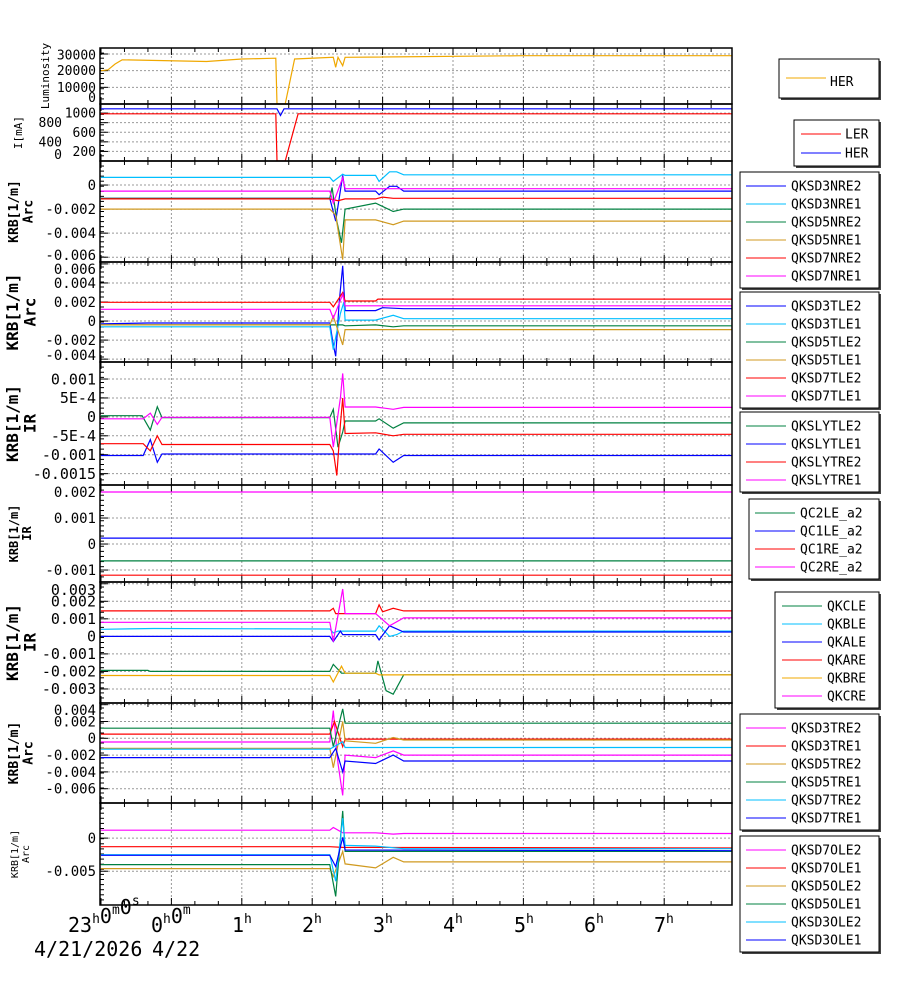 The width and height of the screenshot is (900, 984). I want to click on y-tick-label: 200, so click(84, 152).